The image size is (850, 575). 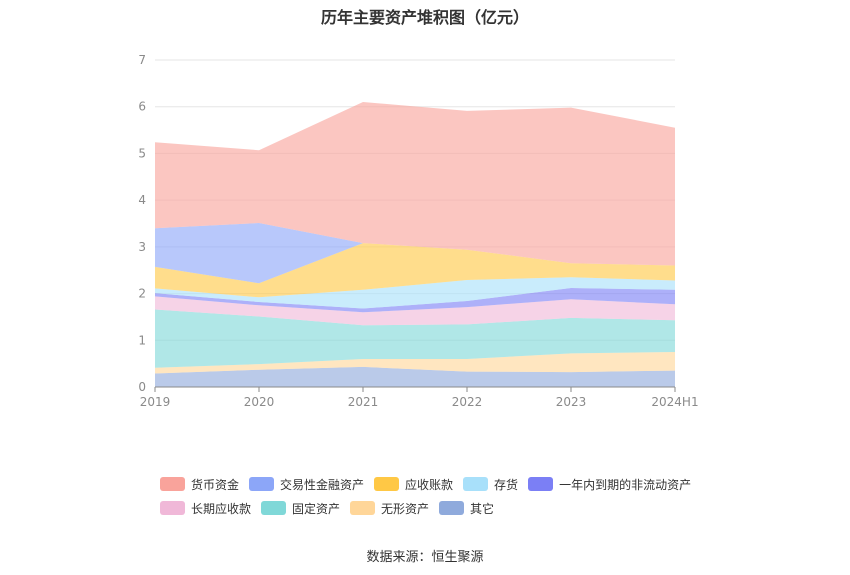 I want to click on legend-row: 货币资金 交易性金融资产 应收账款 存货 一年内到期的非流动资产, so click(x=440, y=484).